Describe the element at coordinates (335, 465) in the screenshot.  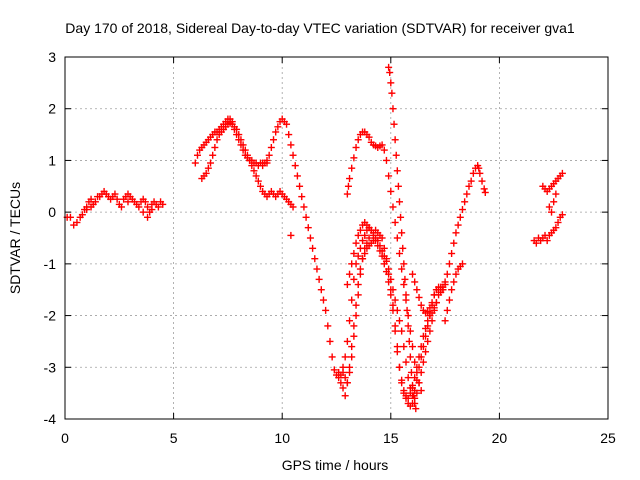
I see `x-axis-label: GPS time / hours` at that location.